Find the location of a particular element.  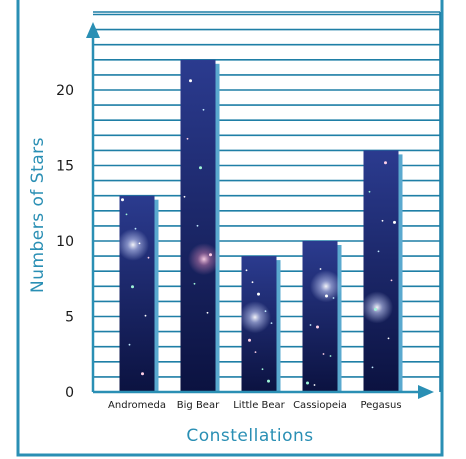

y-axis-arrow is located at coordinates (93, 30).